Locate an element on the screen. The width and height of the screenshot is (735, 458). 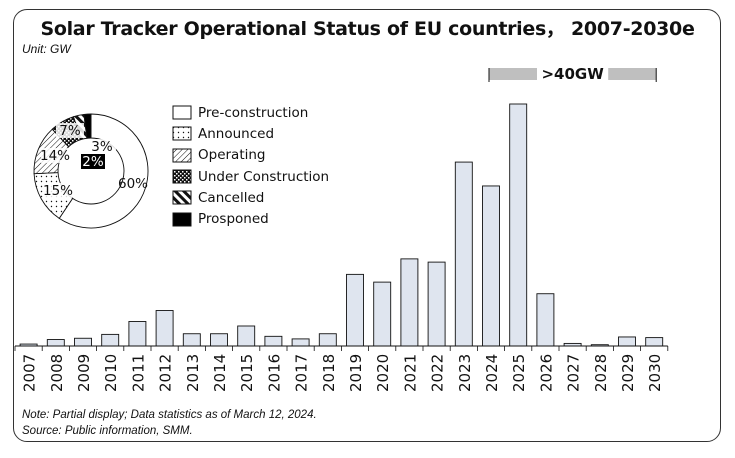
x-tick-label: 2029 is located at coordinates (628, 373).